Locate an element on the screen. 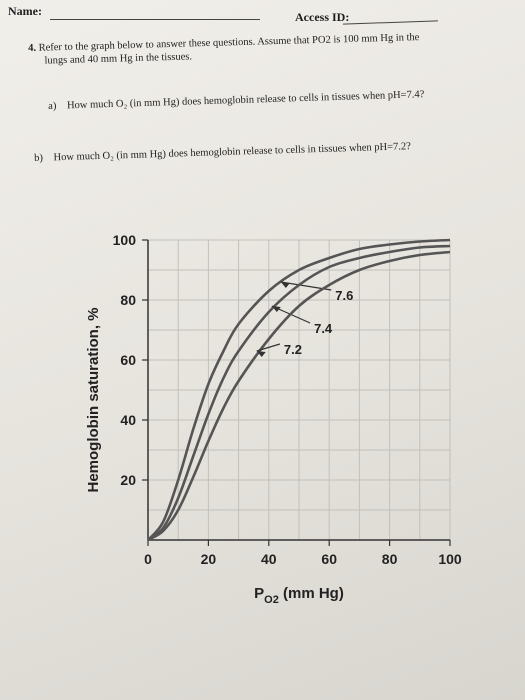  y-axis-title: Hemoglobin saturation, % is located at coordinates (93, 399).